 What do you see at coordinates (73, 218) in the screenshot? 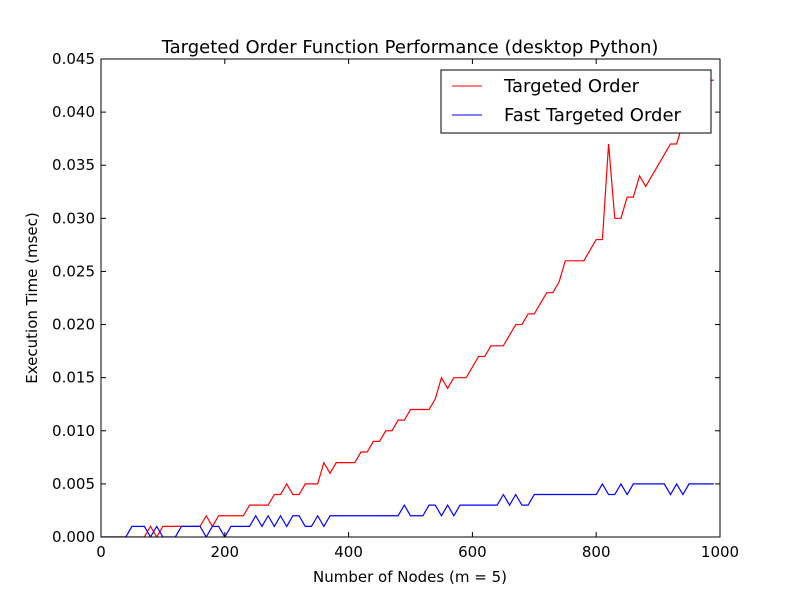
I see `y-tick-label: 0.030` at bounding box center [73, 218].